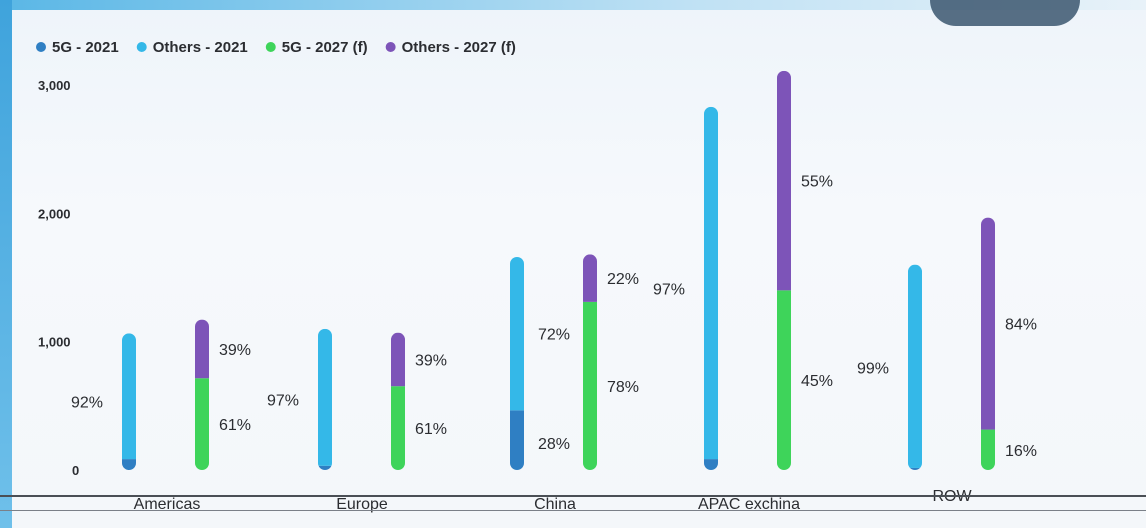 The image size is (1146, 528). I want to click on bar-segment-others-2021-apac-exchina, so click(711, 283).